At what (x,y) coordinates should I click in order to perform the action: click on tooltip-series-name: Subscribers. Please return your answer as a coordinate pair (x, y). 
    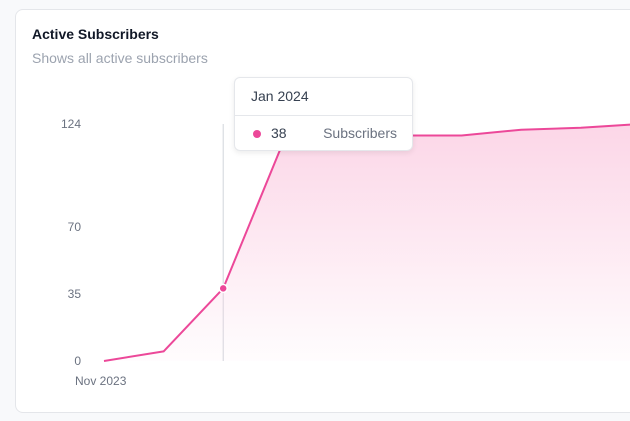
    Looking at the image, I should click on (360, 133).